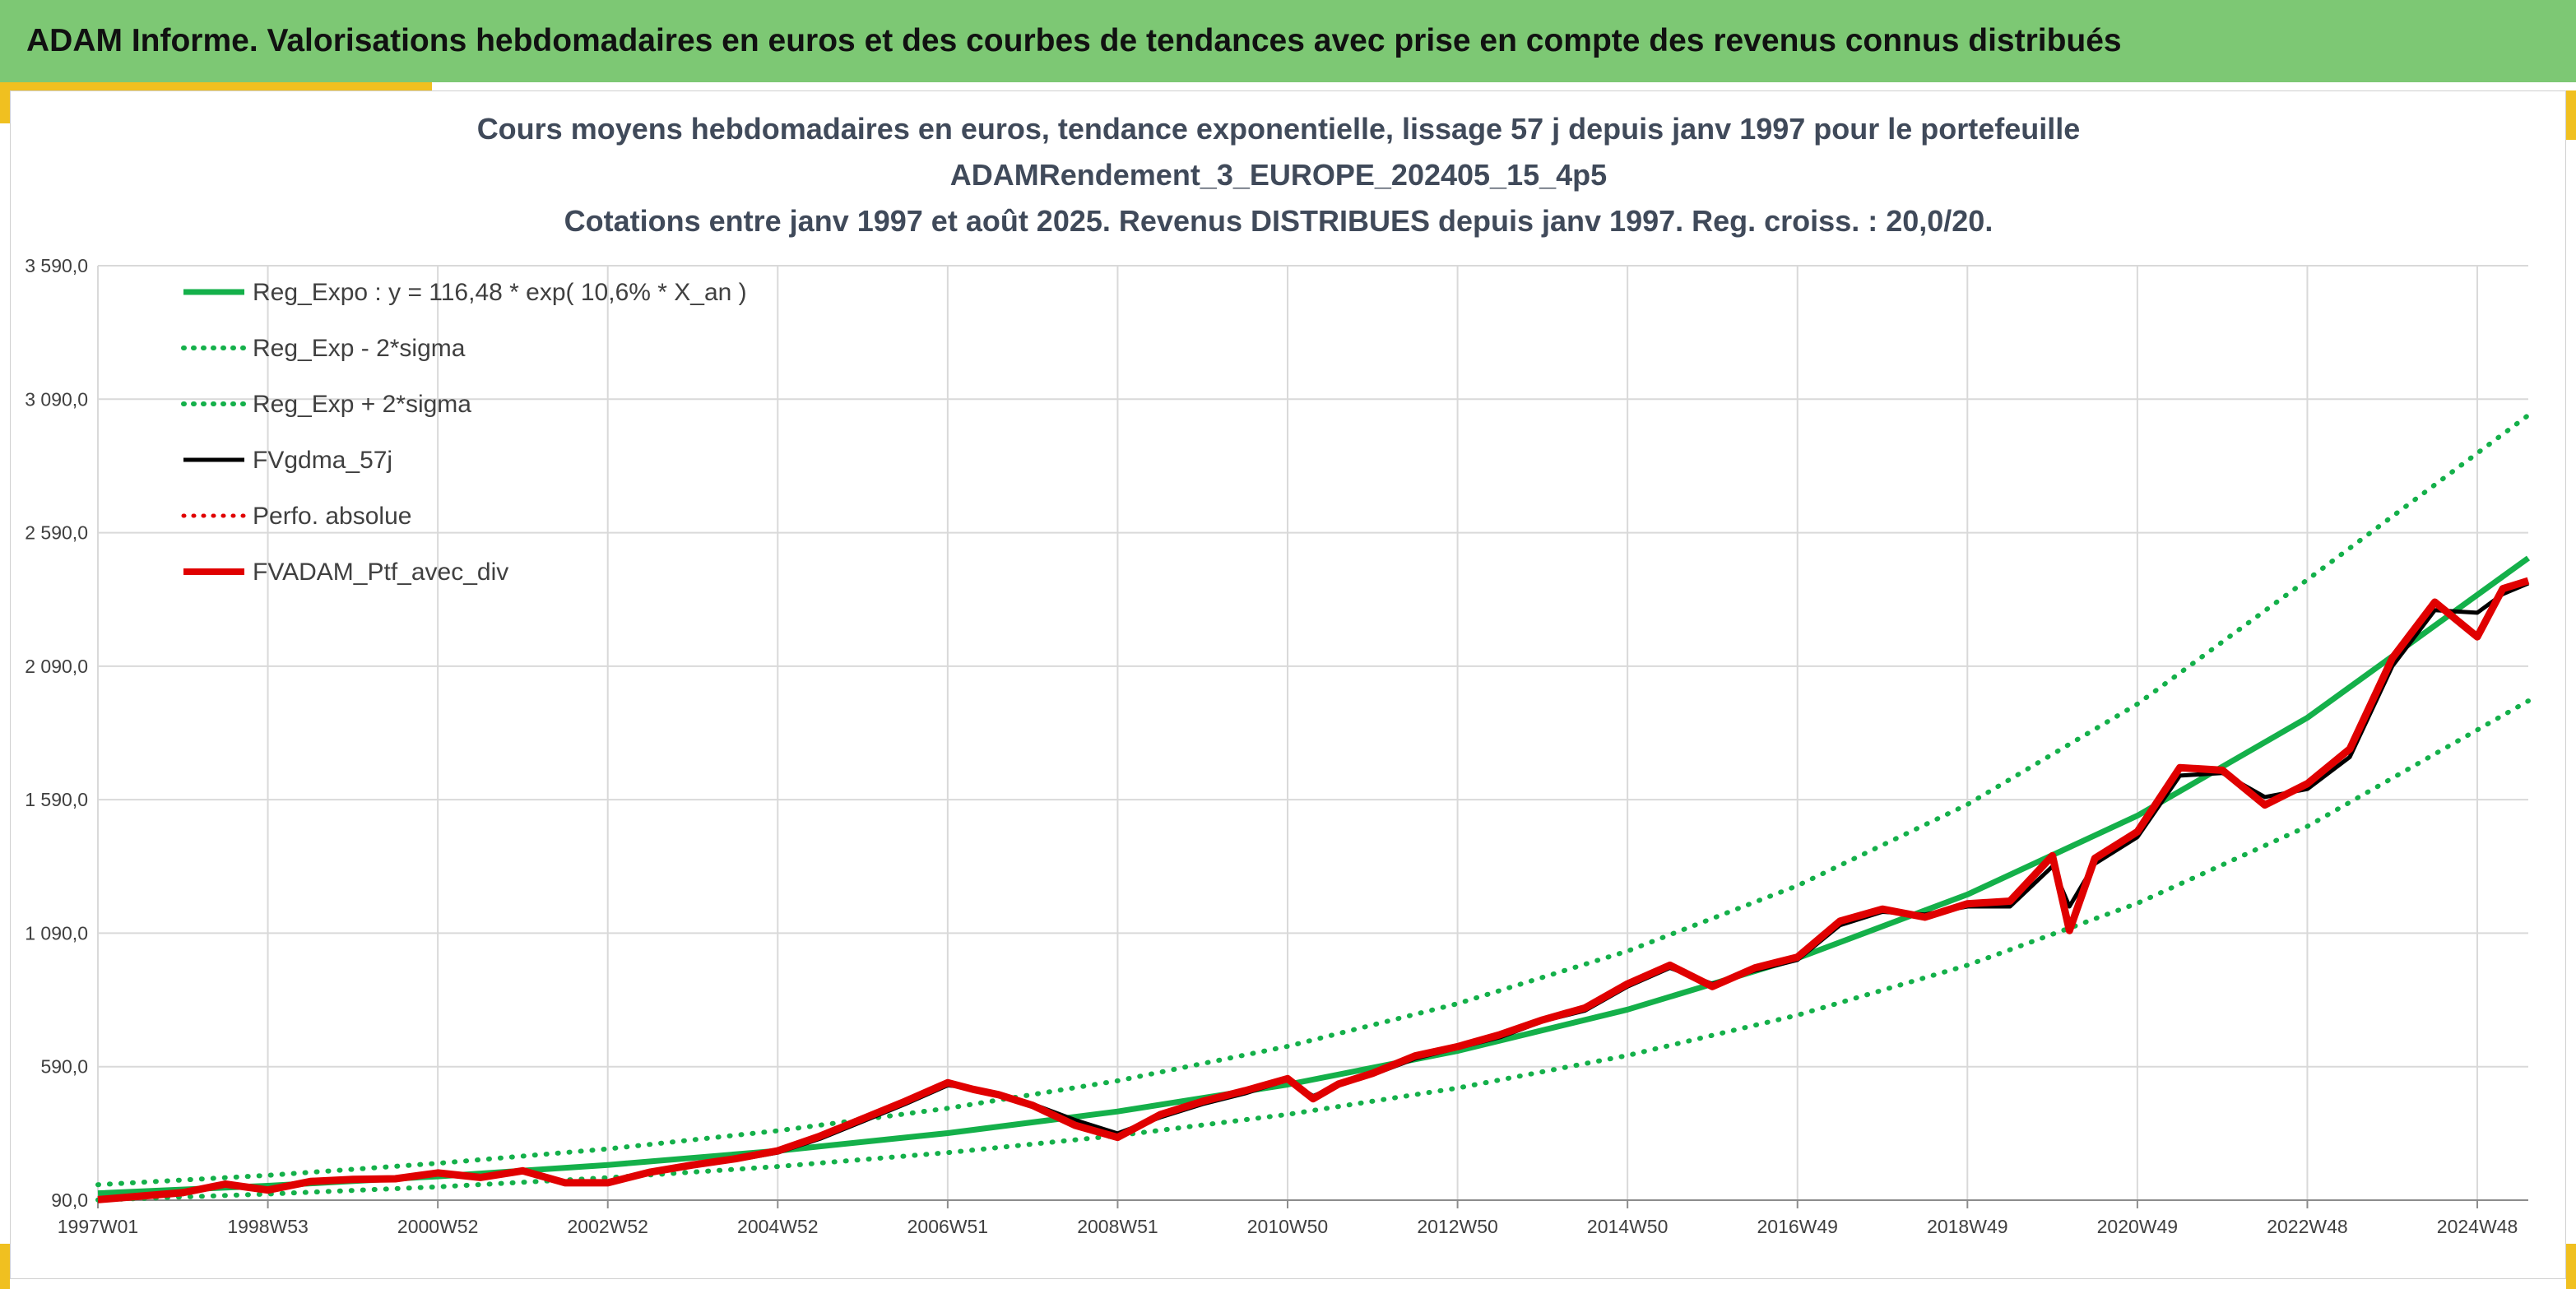 The image size is (2576, 1289). What do you see at coordinates (267, 1226) in the screenshot?
I see `x-tick-label: 1998W53` at bounding box center [267, 1226].